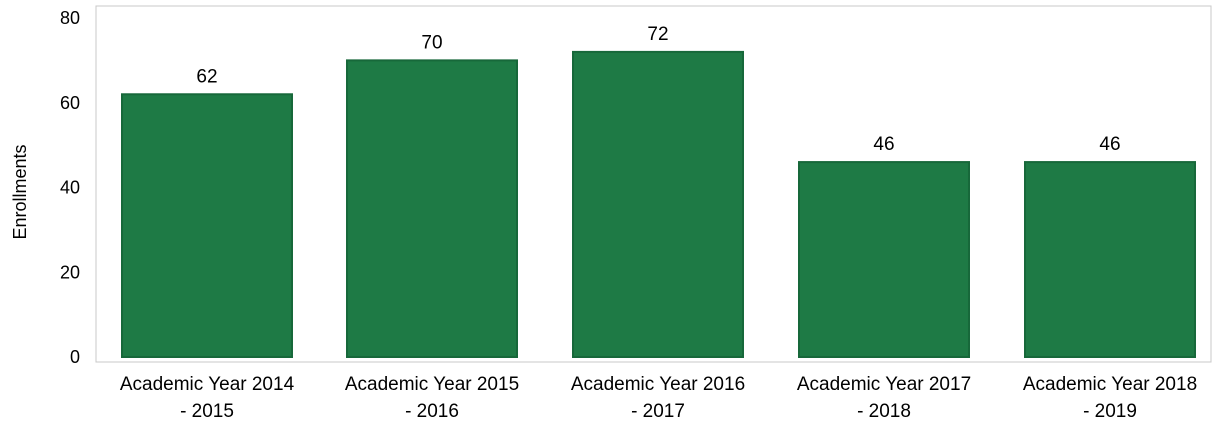  Describe the element at coordinates (206, 76) in the screenshot. I see `bar-value-label: 62` at that location.